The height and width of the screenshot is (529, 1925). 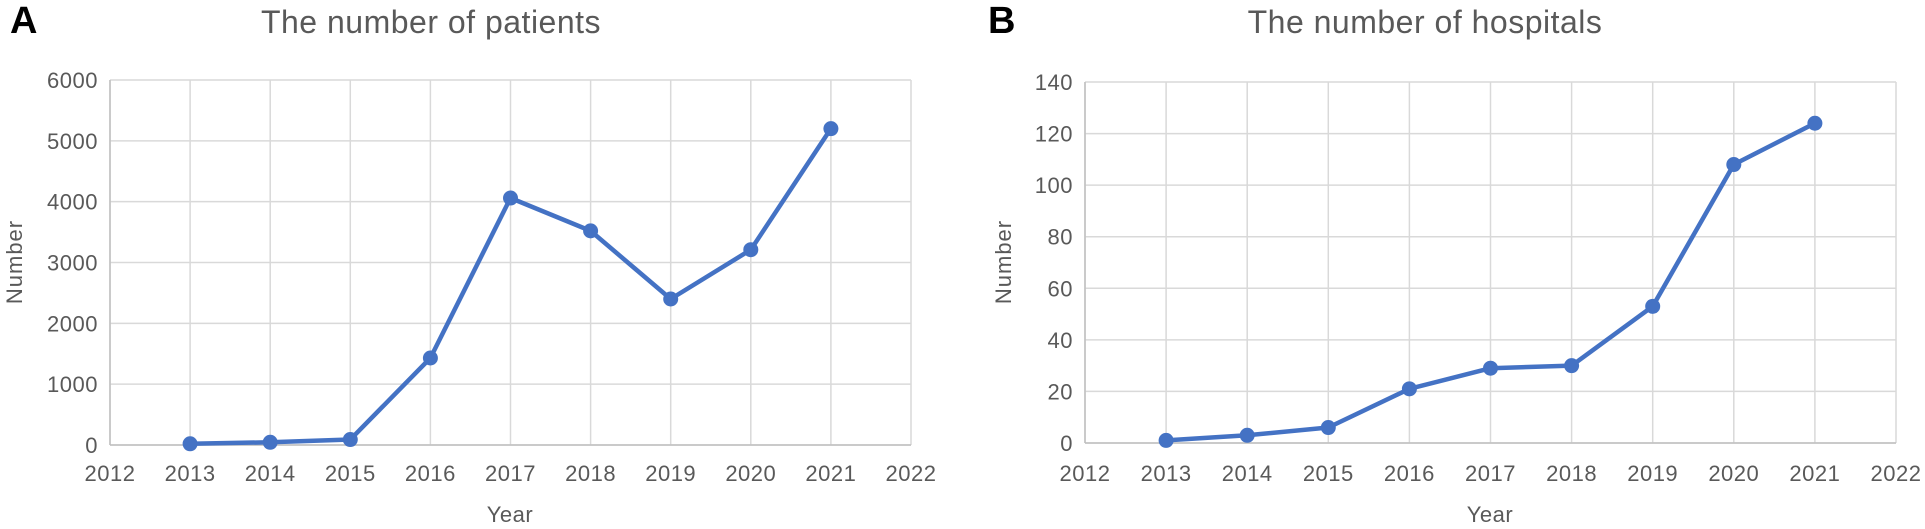 I want to click on y-tick-label: 20, so click(x=1060, y=391).